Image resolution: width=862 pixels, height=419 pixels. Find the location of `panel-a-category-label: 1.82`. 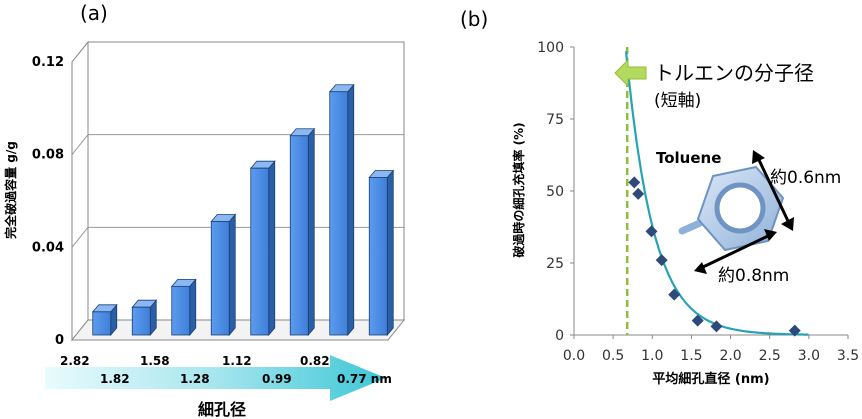

panel-a-category-label: 1.82 is located at coordinates (115, 379).